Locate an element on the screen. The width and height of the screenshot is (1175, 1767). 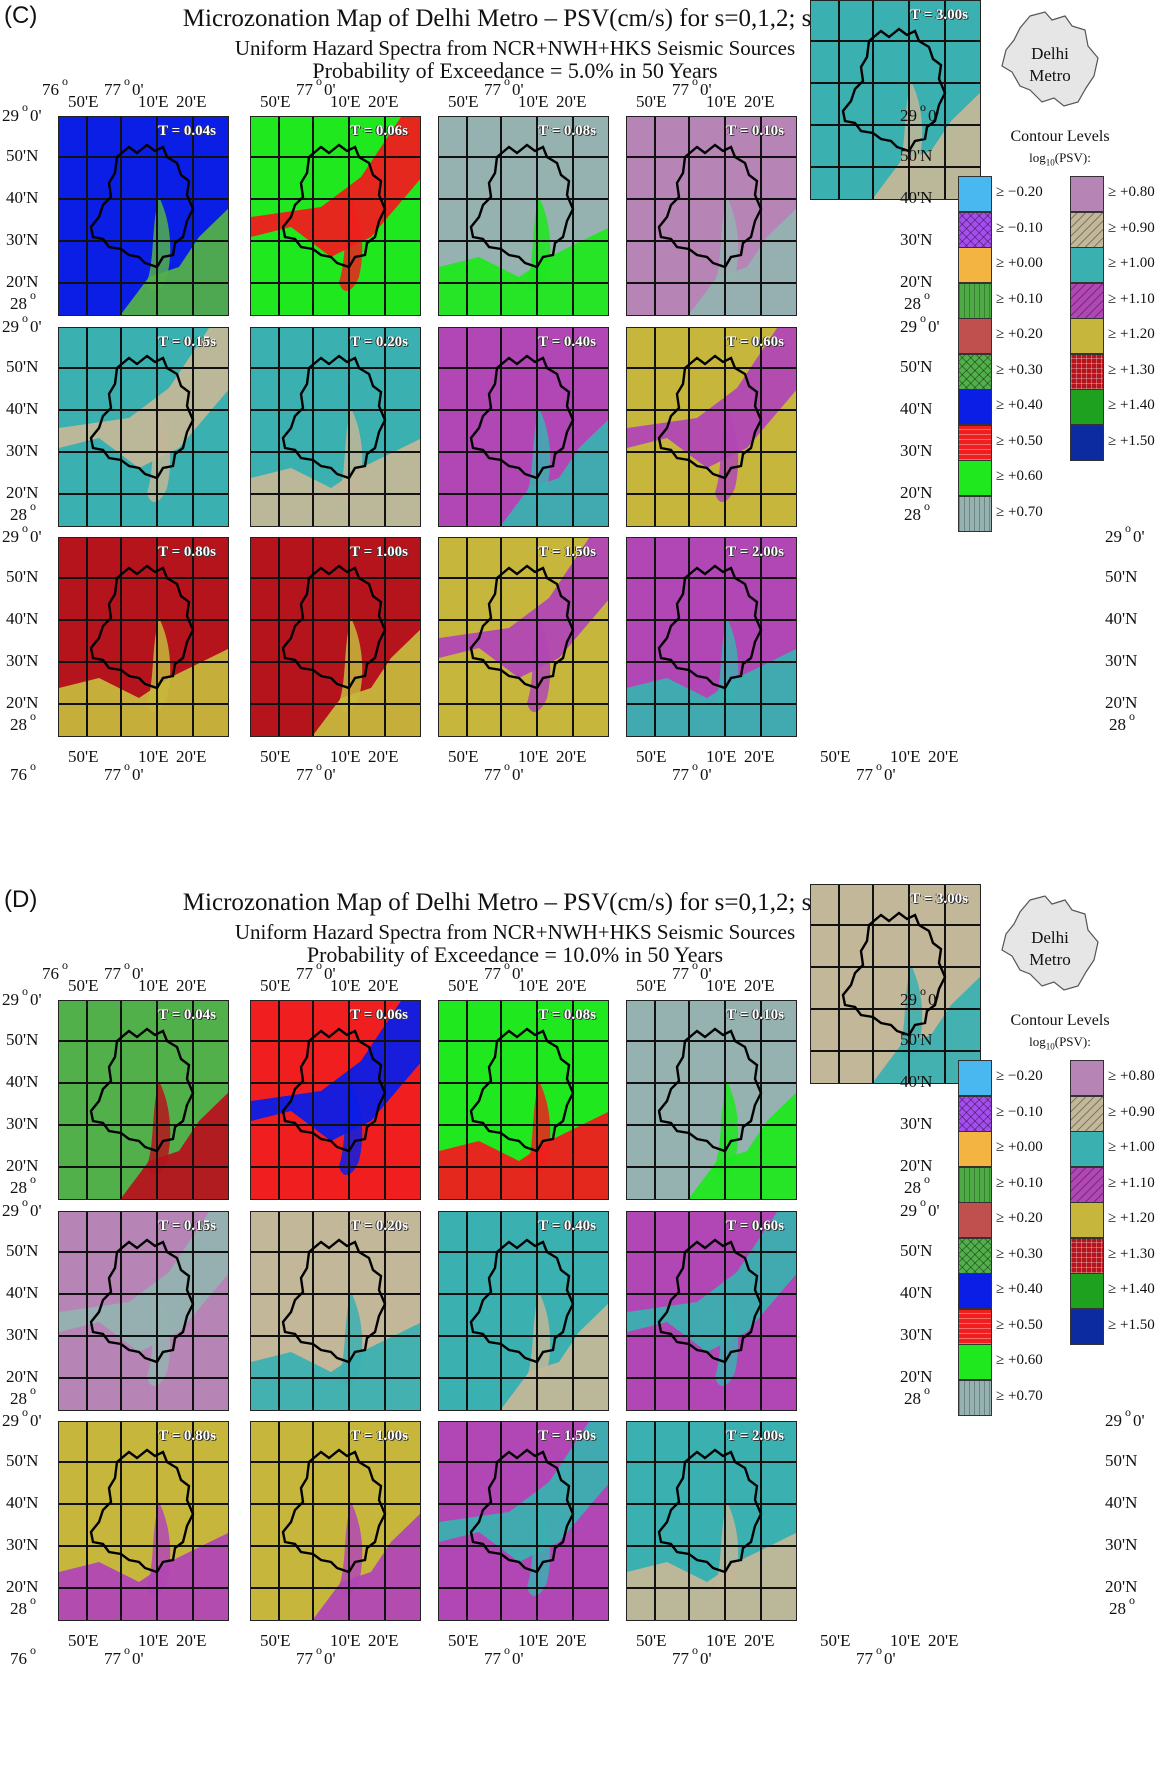
lon-label-77-bottom-min: 0' is located at coordinates (706, 774).